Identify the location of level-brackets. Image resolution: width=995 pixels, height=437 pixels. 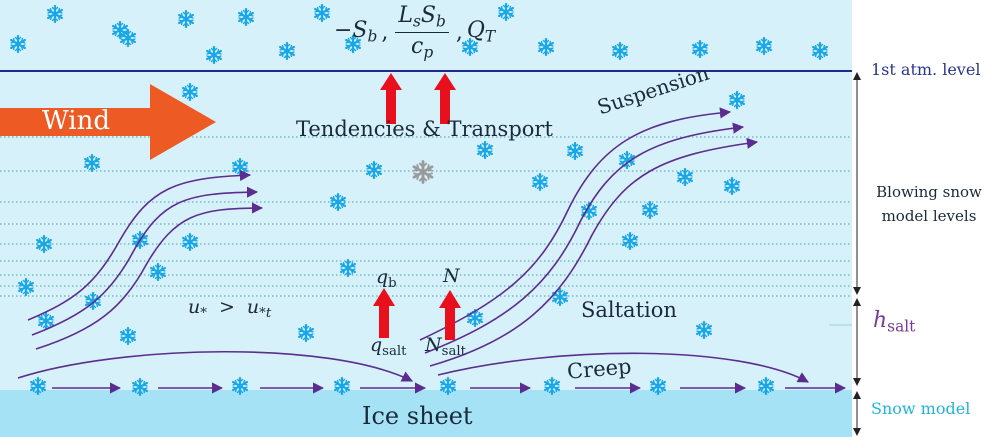
(845, 254).